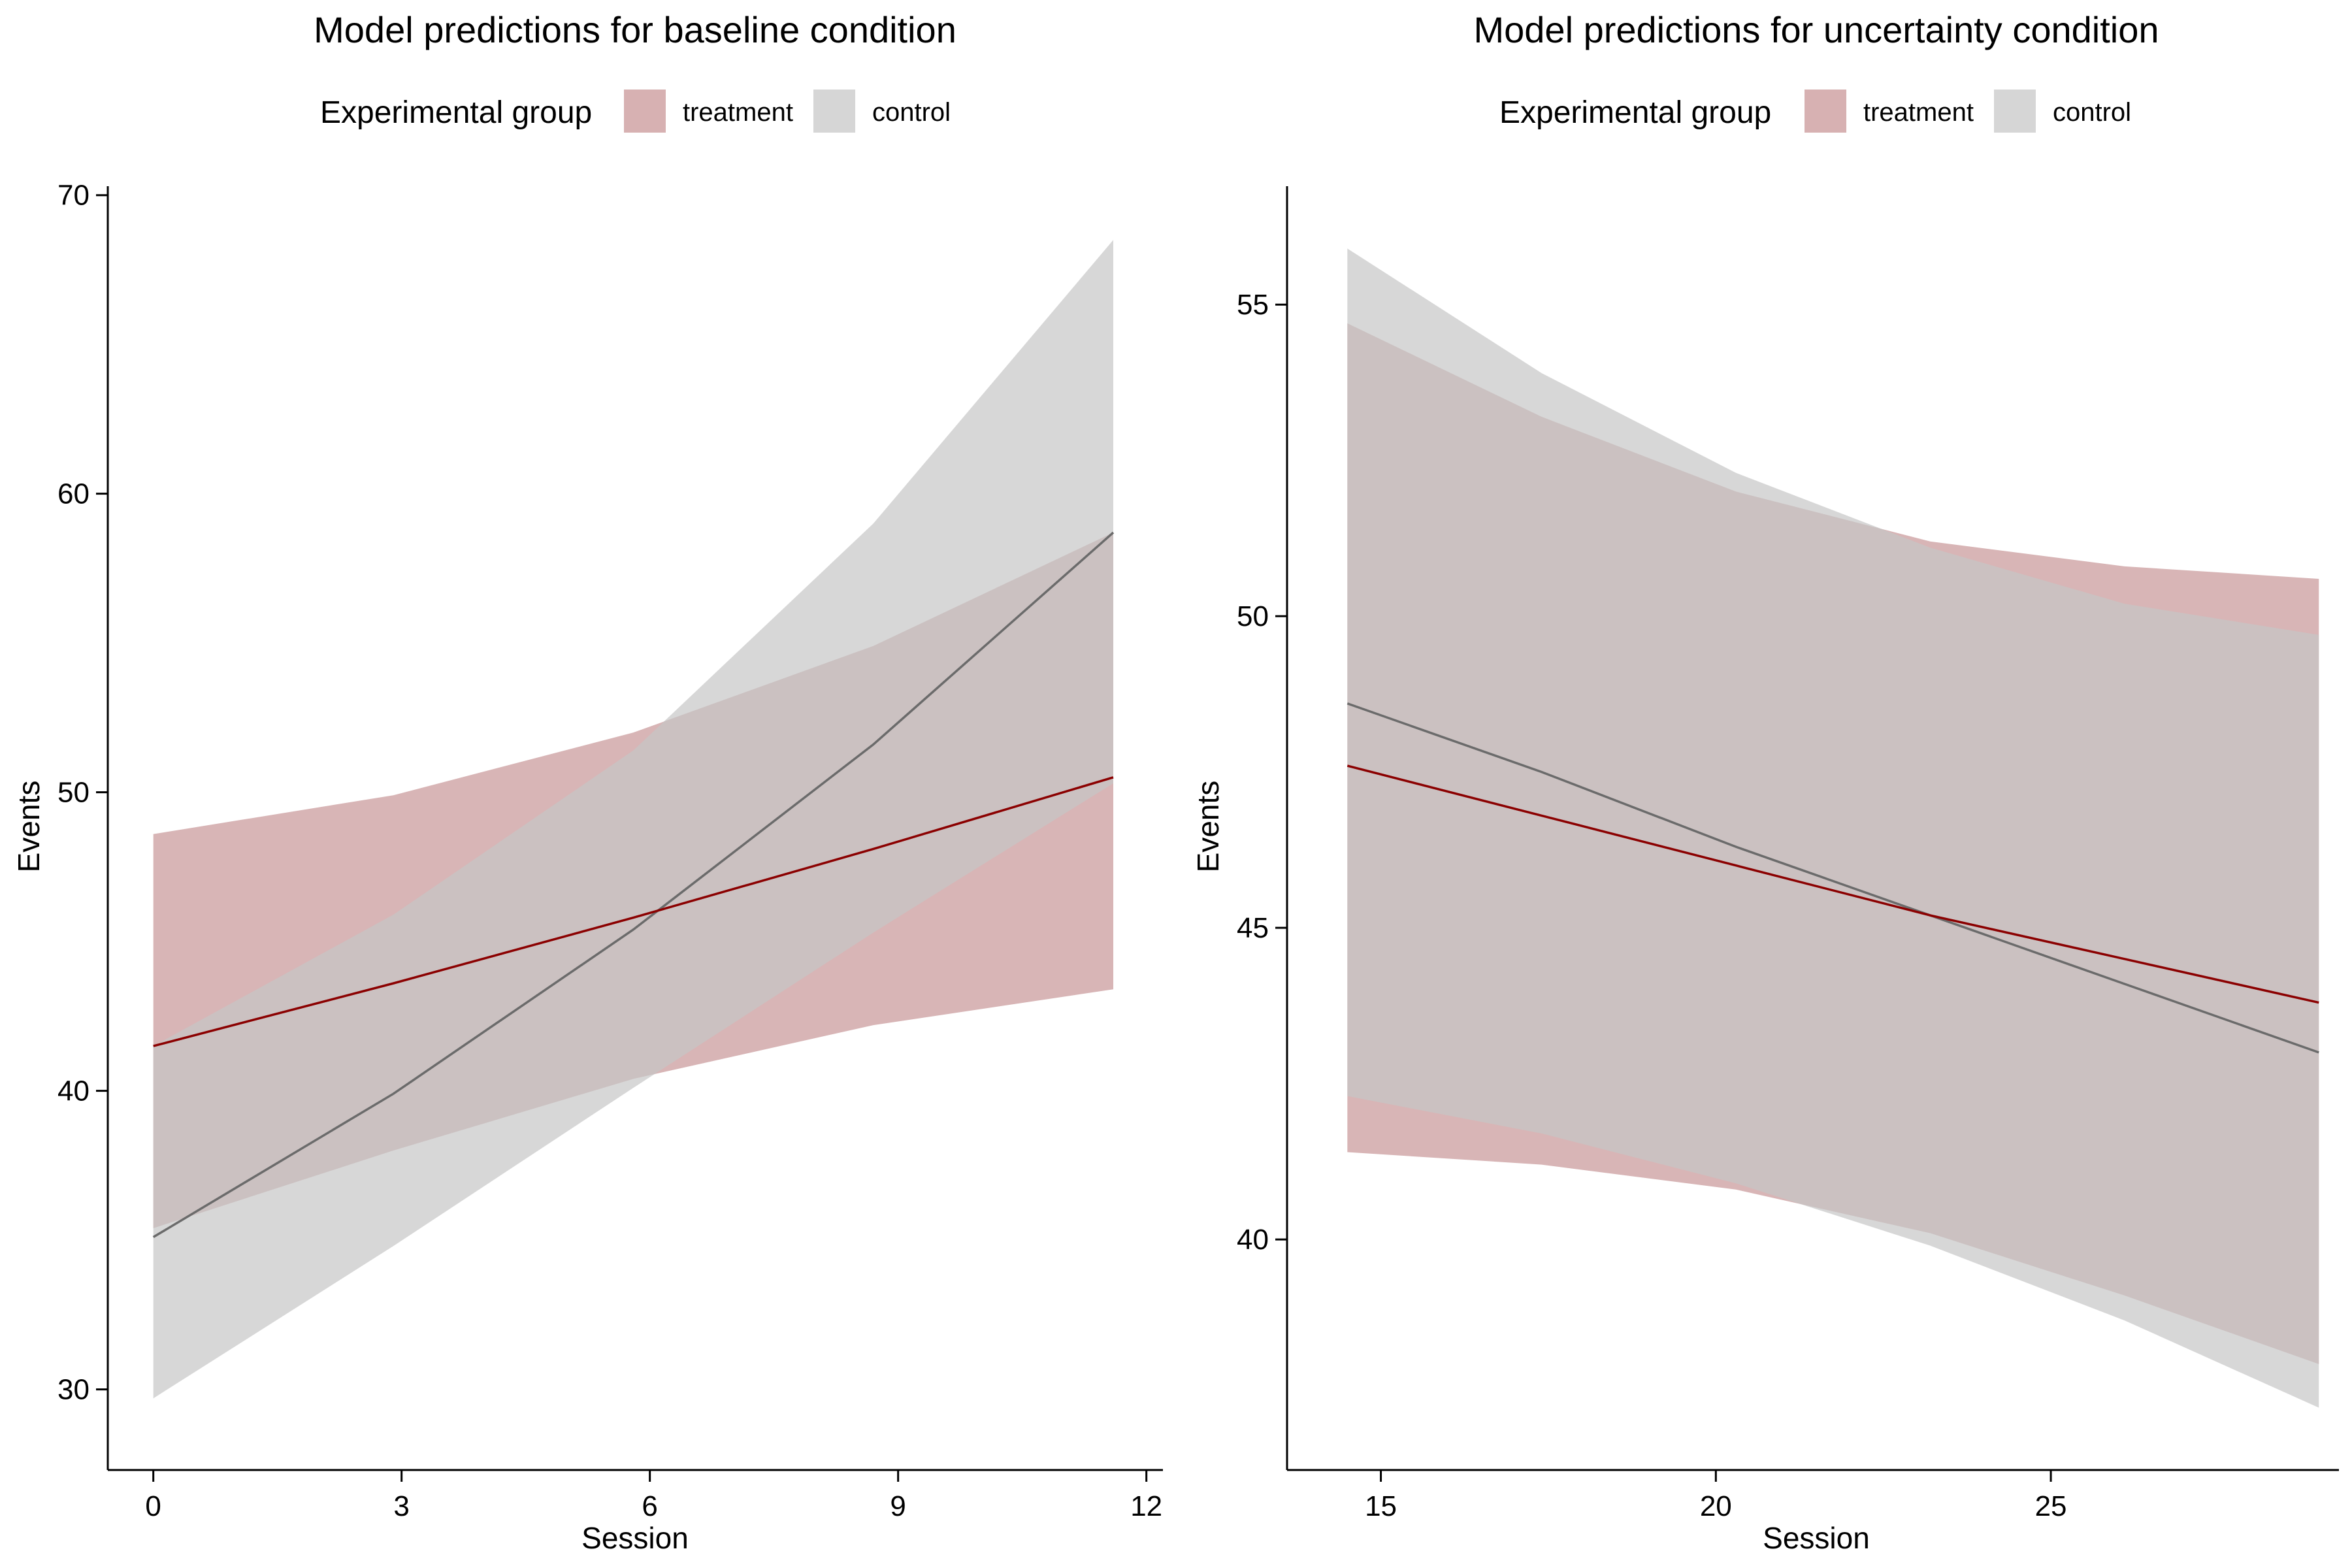 The image size is (2352, 1568). I want to click on y-tick-label: 30, so click(73, 1390).